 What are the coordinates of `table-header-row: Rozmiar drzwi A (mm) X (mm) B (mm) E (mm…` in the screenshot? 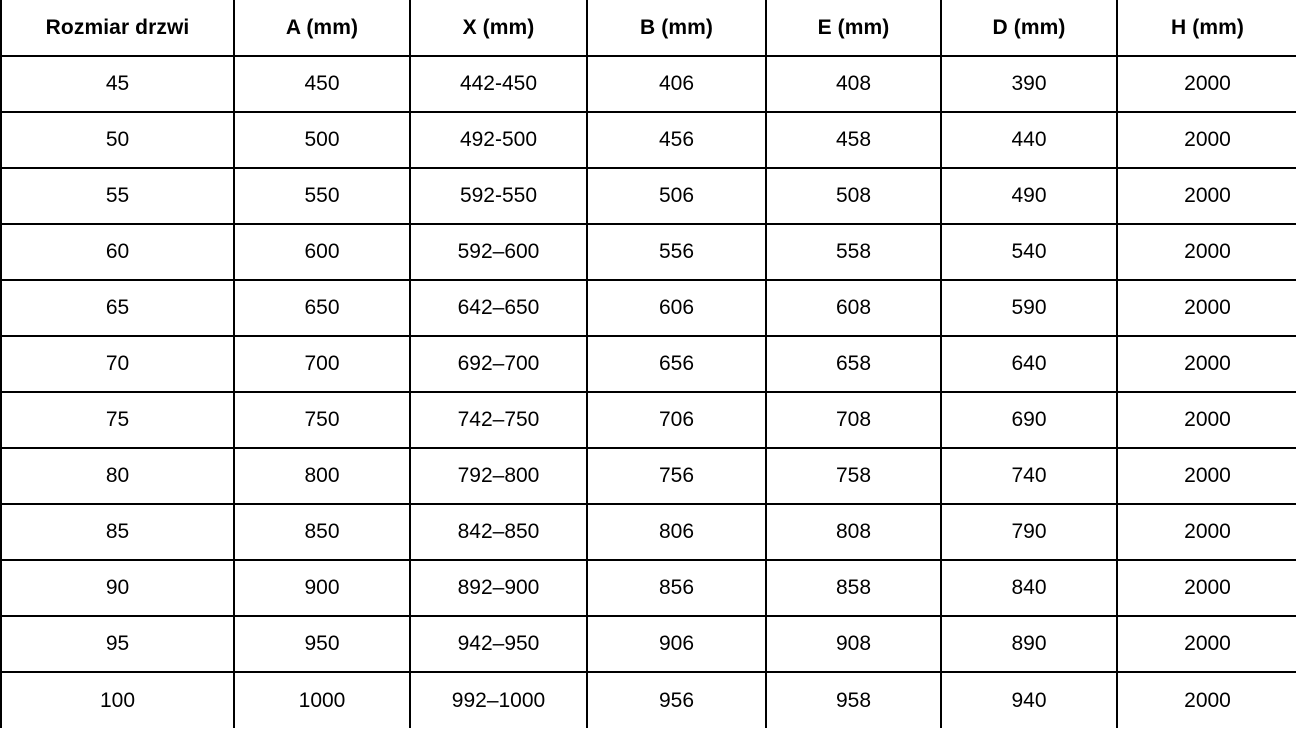 It's located at (648, 28).